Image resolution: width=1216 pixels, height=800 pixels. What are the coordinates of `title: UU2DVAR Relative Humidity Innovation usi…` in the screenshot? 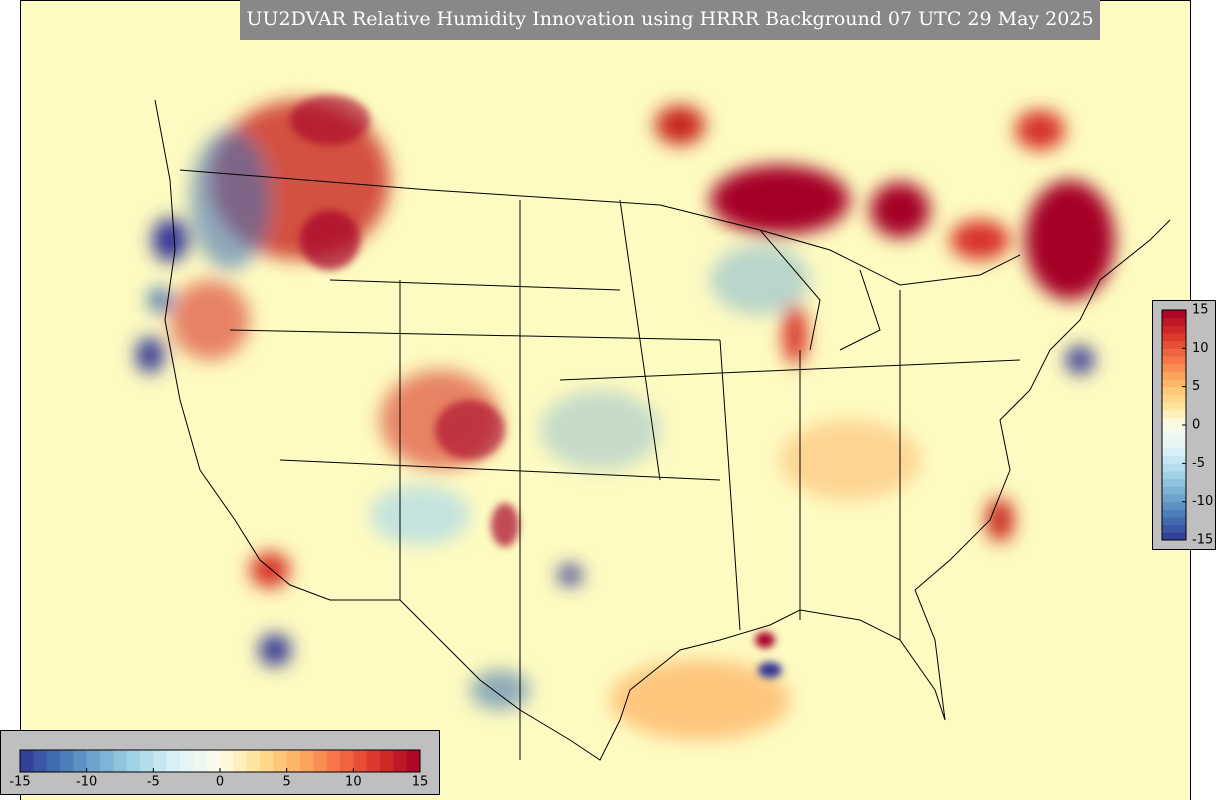 It's located at (669, 19).